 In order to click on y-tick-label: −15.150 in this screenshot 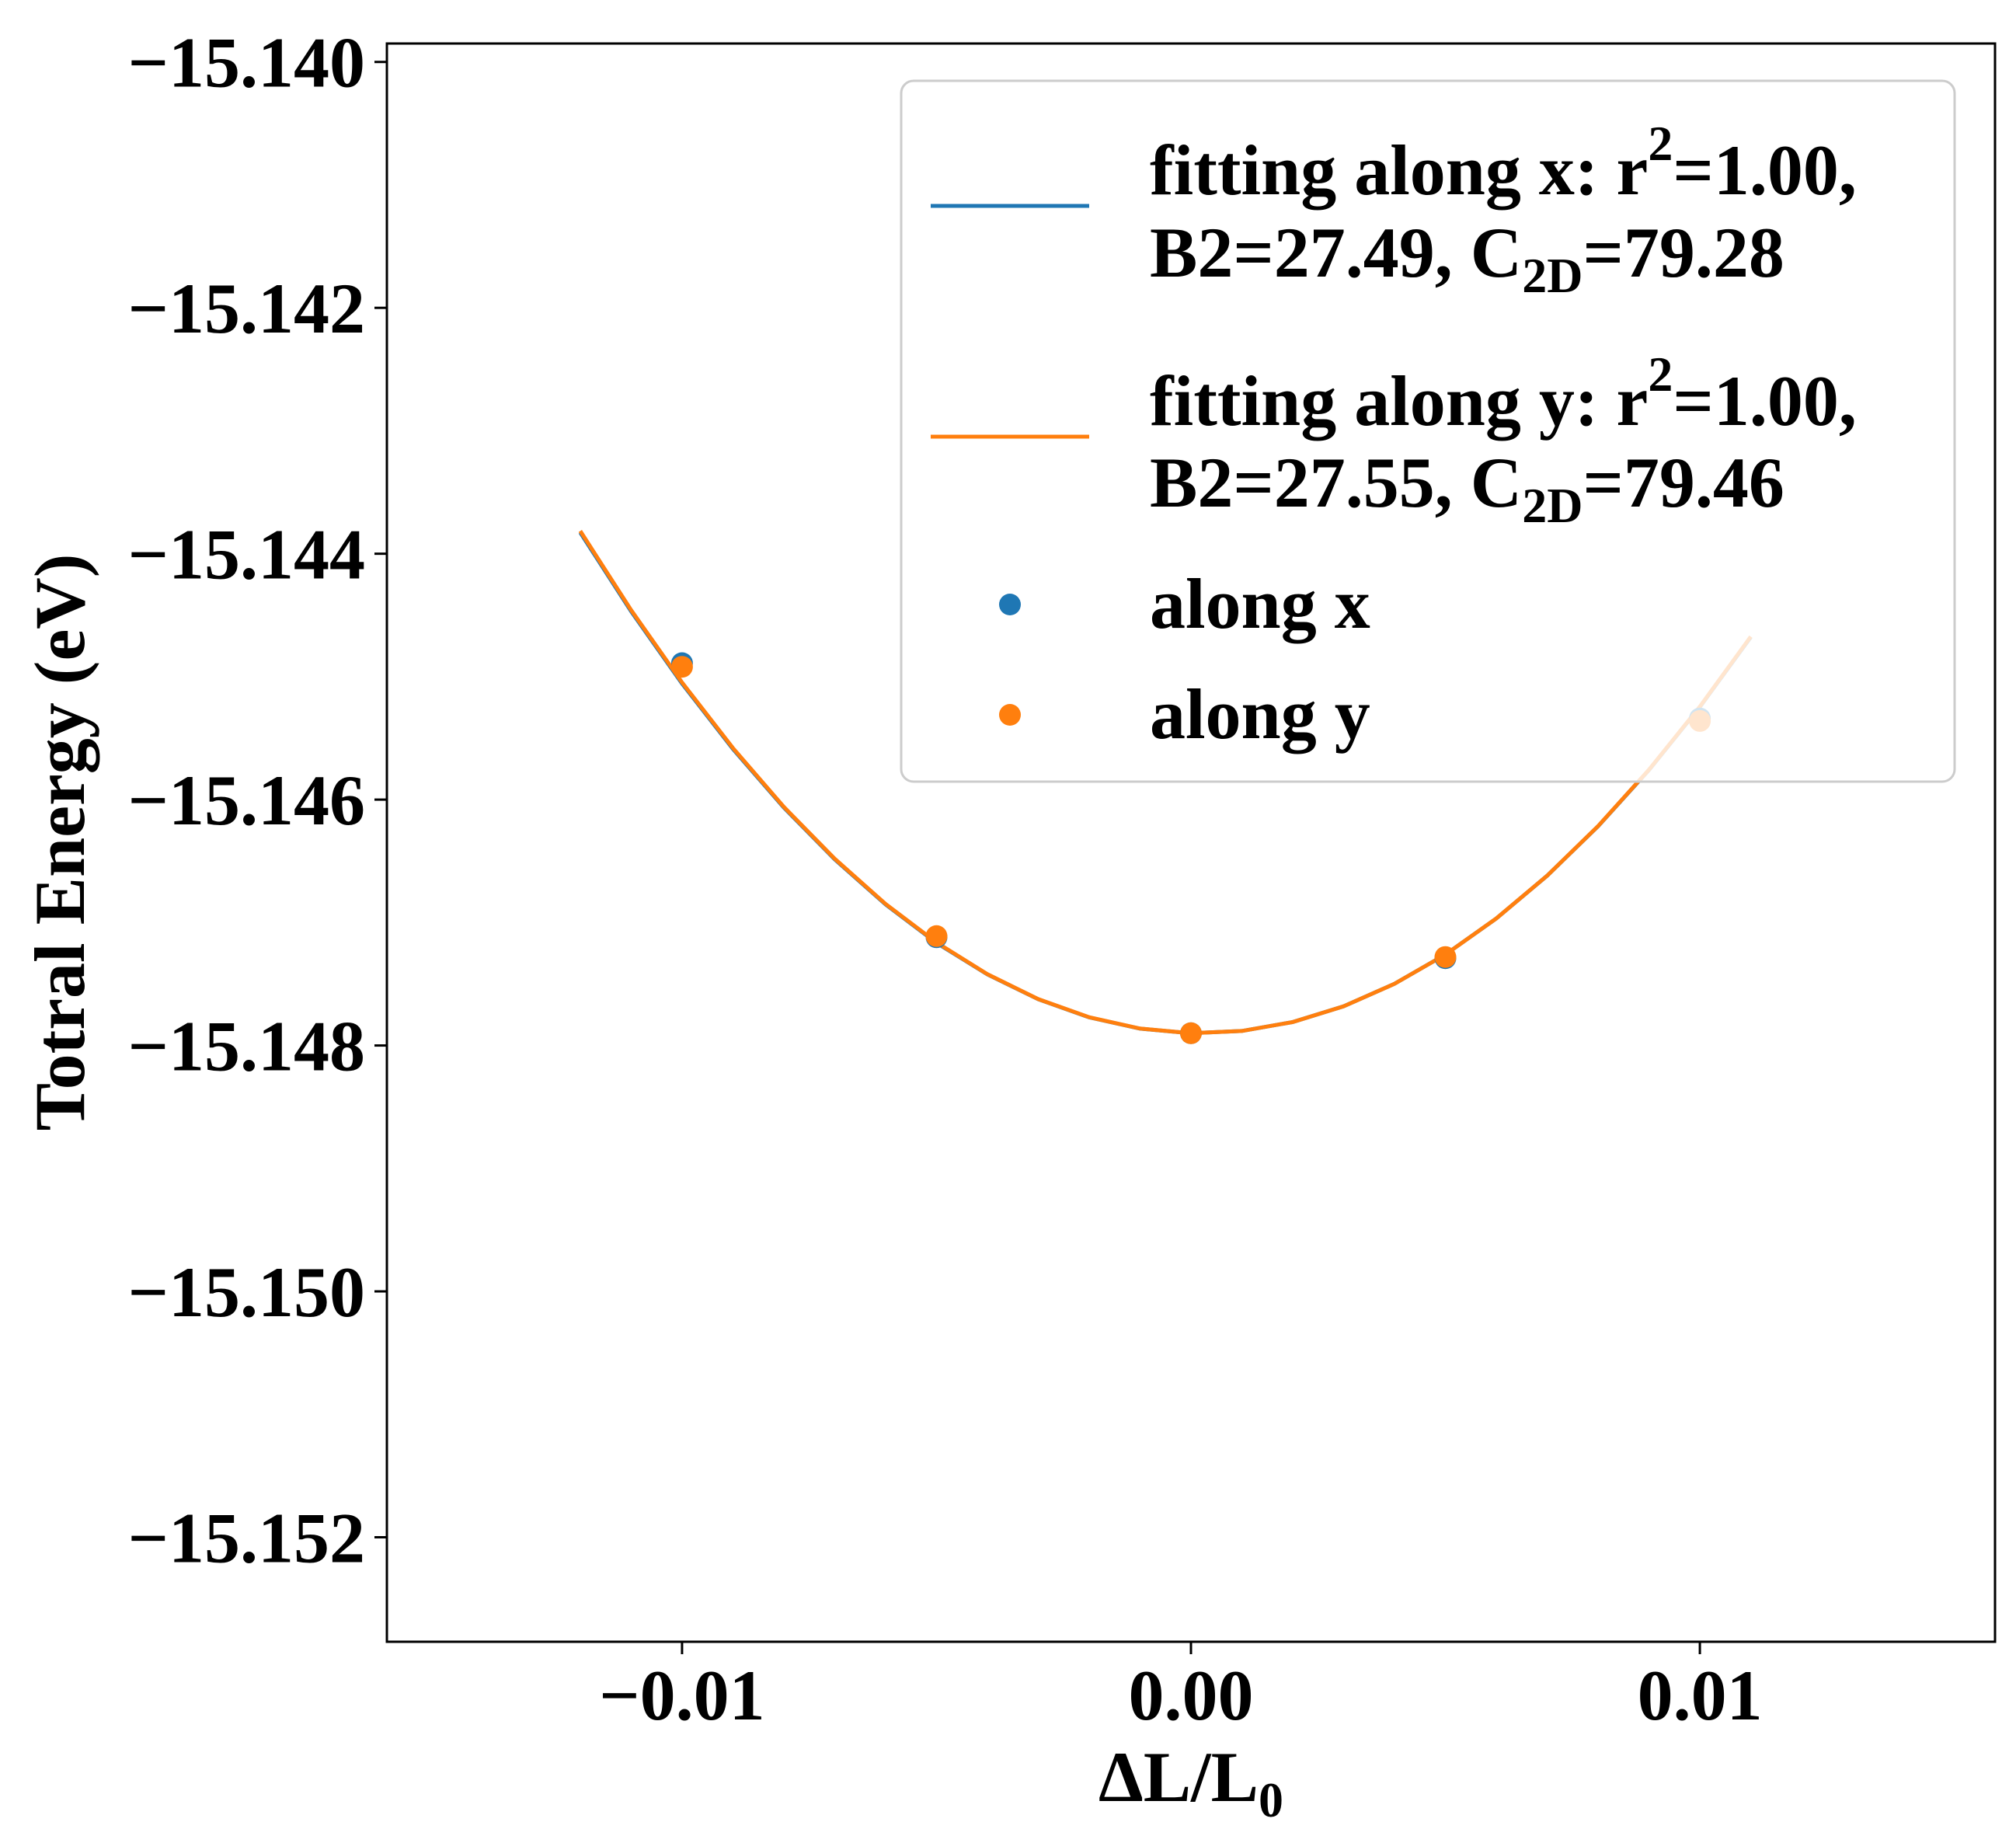, I will do `click(246, 1292)`.